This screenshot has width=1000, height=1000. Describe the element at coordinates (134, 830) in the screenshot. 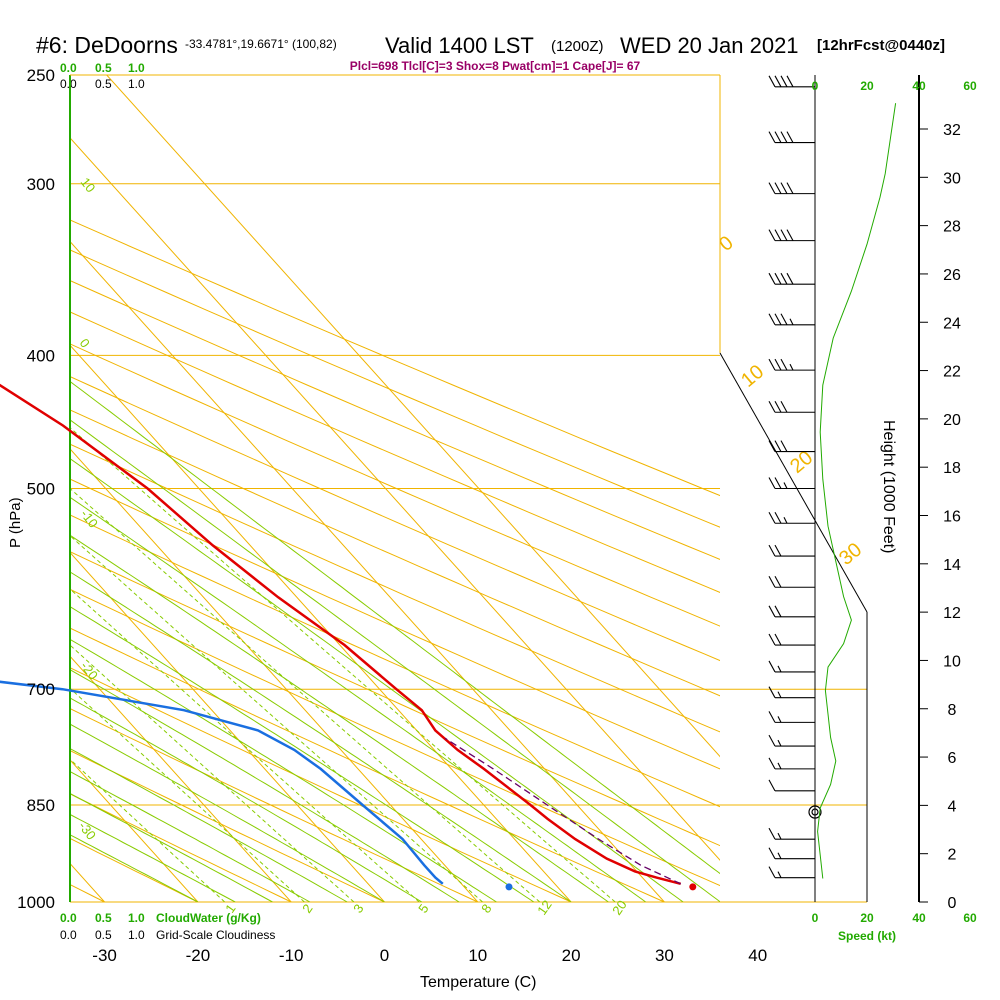

I see `isotherm--20` at that location.